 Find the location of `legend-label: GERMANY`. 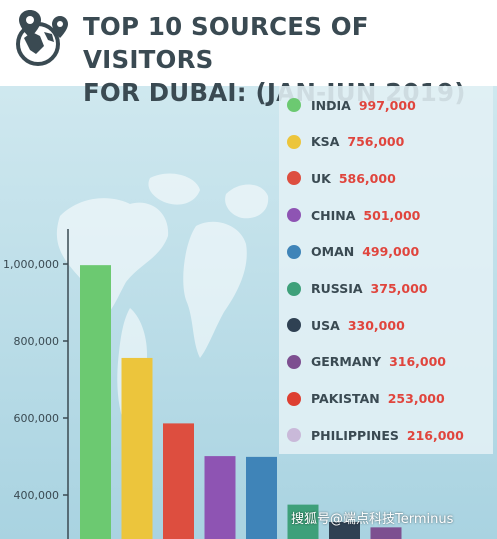

legend-label: GERMANY is located at coordinates (346, 362).